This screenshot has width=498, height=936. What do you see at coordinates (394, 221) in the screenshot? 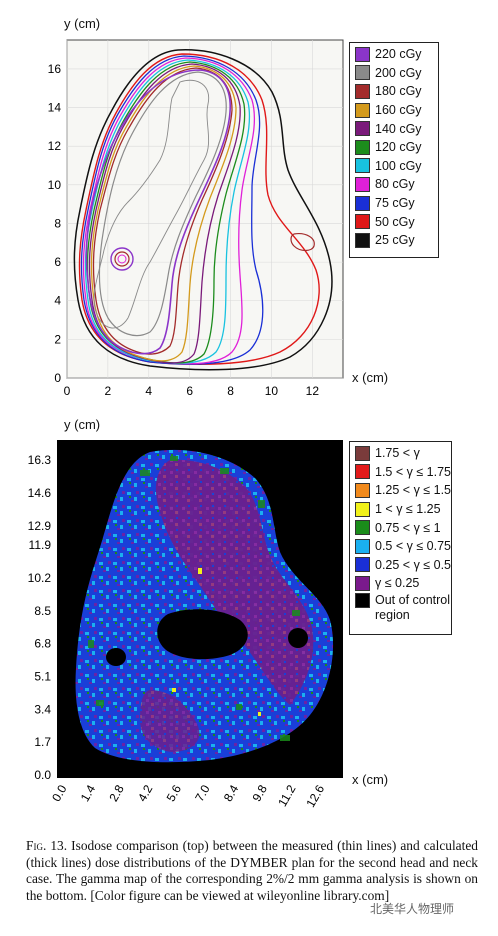
I see `isodose-legend-item: 50 cGy` at bounding box center [394, 221].